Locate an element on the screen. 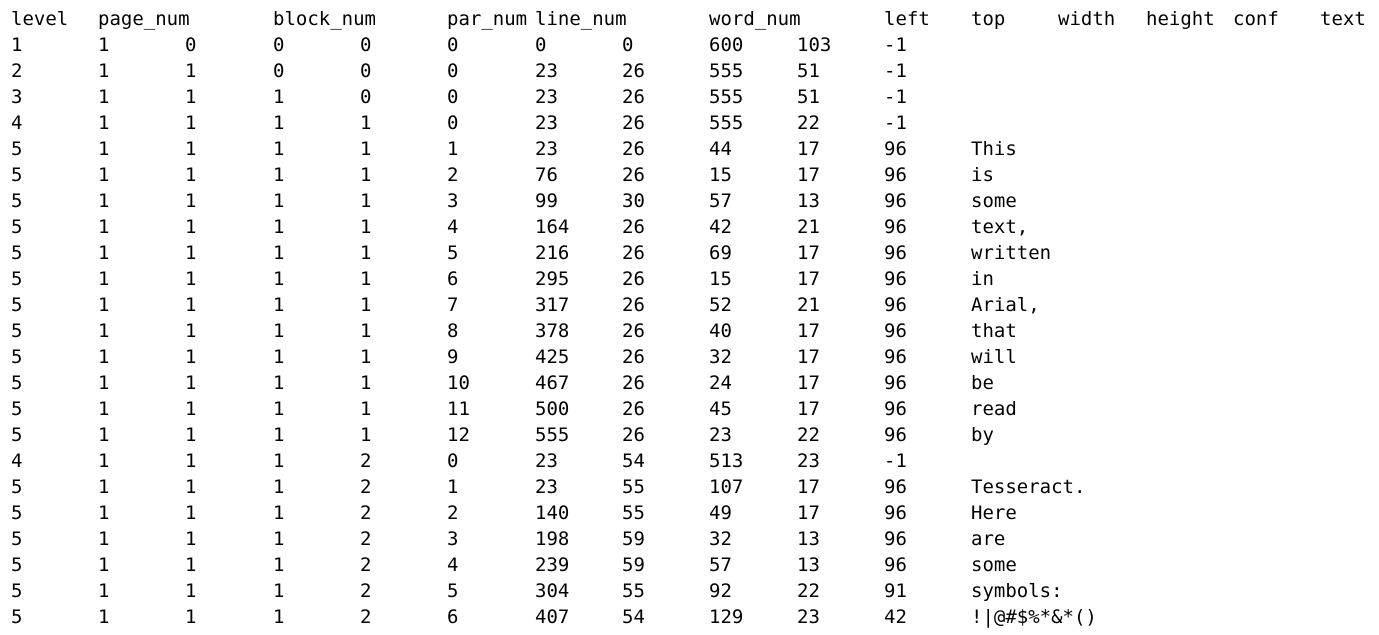 This screenshot has width=1379, height=635. table-cell: 51 is located at coordinates (808, 71).